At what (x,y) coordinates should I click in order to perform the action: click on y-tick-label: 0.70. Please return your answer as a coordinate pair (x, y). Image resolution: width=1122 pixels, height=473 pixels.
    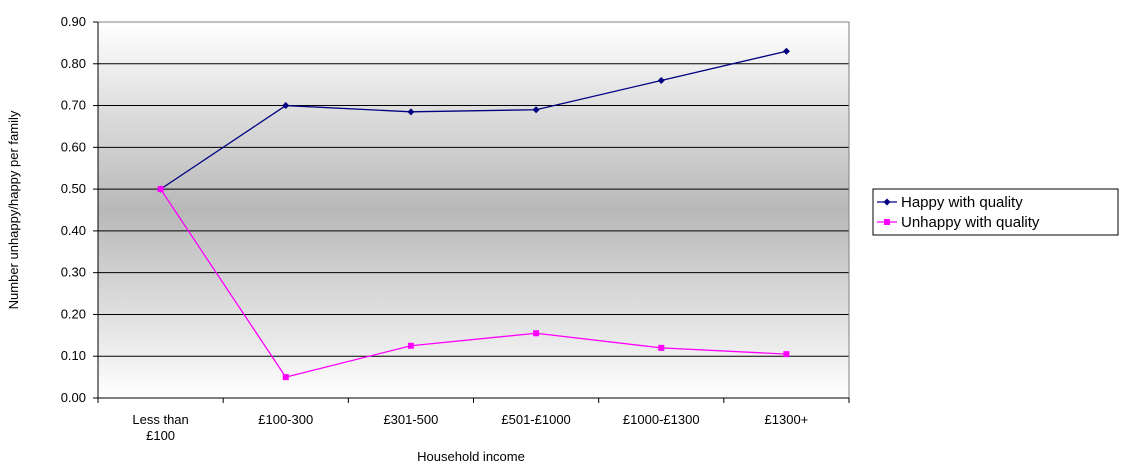
    Looking at the image, I should click on (73, 105).